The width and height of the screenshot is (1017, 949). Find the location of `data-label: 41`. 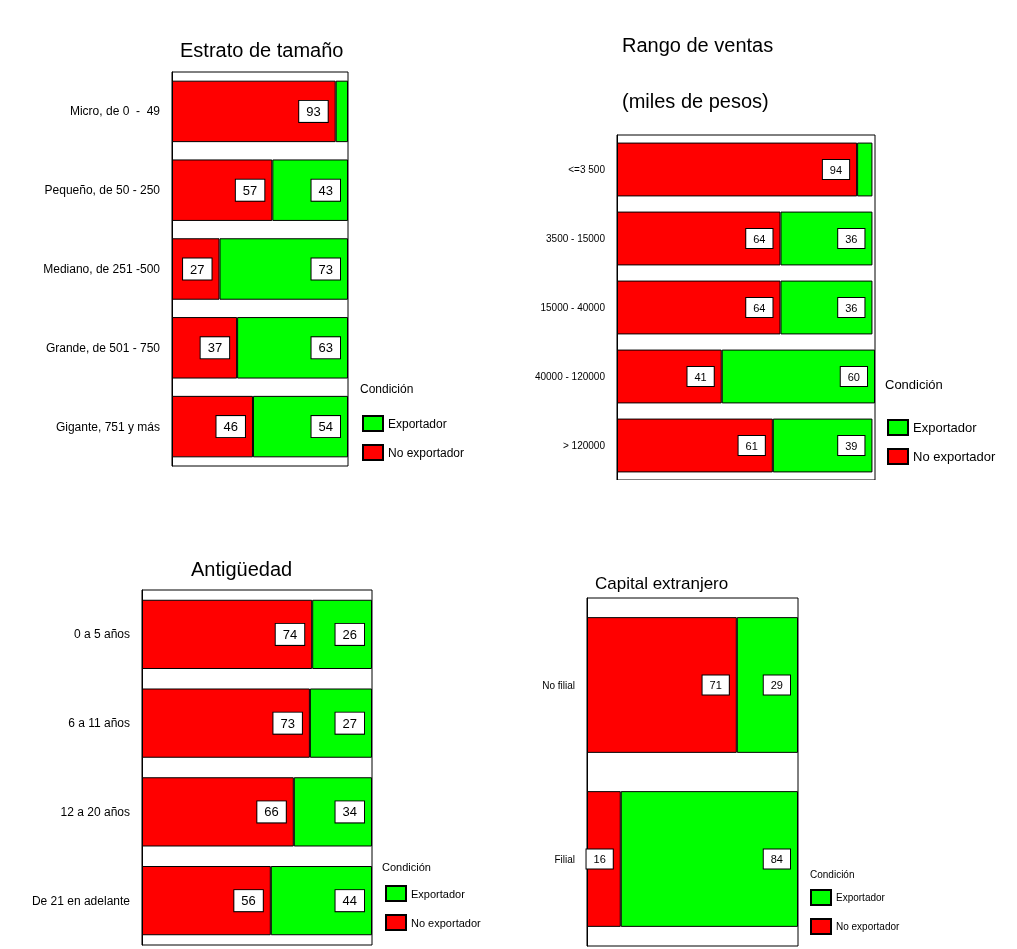

data-label: 41 is located at coordinates (700, 376).